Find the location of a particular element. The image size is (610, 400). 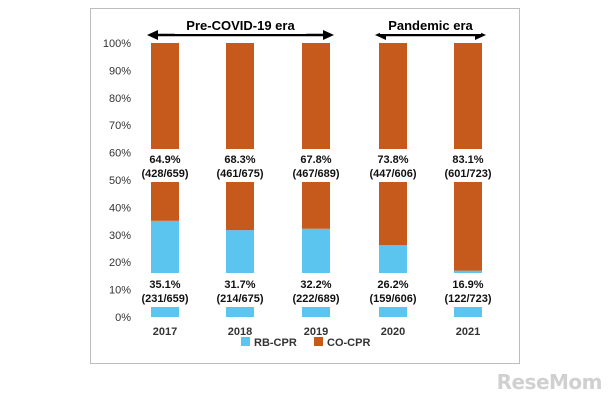

y-tick-label: 50% is located at coordinates (120, 181).